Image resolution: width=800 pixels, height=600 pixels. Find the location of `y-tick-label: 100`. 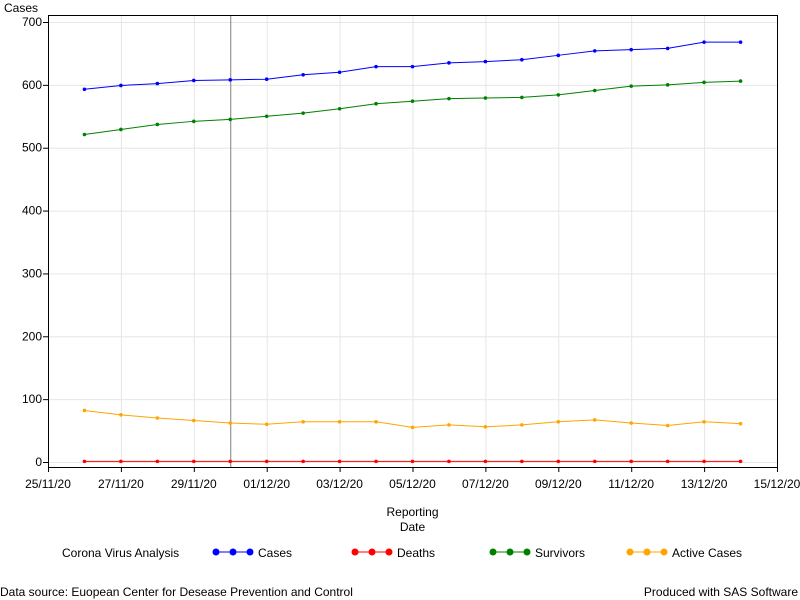

y-tick-label: 100 is located at coordinates (32, 399).